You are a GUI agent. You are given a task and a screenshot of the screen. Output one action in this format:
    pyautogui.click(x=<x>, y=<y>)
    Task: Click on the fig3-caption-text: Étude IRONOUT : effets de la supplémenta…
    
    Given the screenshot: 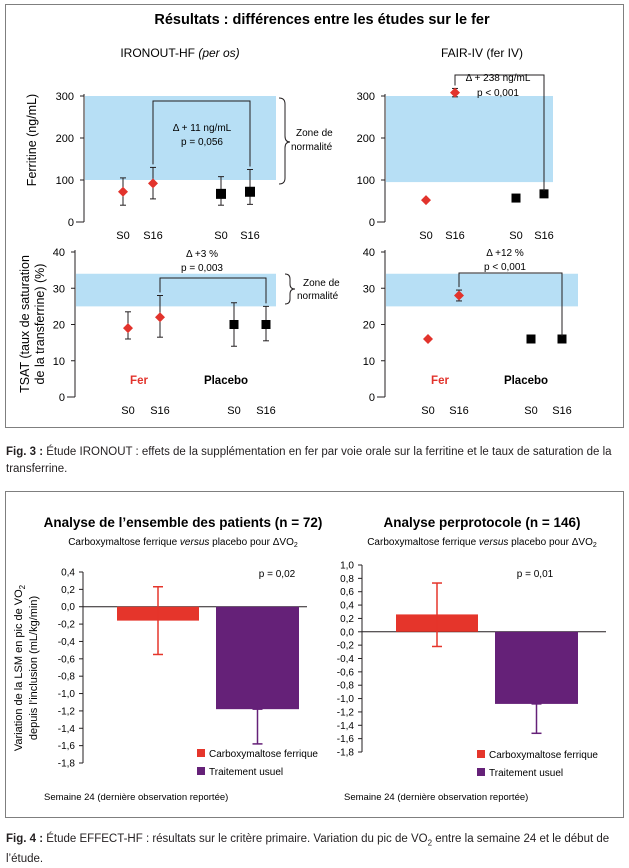 What is the action you would take?
    pyautogui.click(x=309, y=460)
    